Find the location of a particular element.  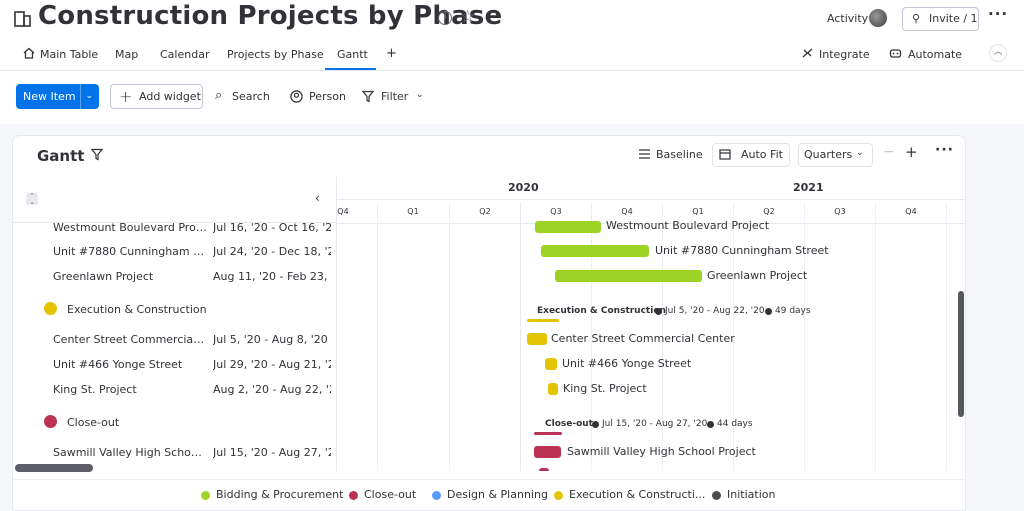

automate-button: Automate is located at coordinates (935, 54).